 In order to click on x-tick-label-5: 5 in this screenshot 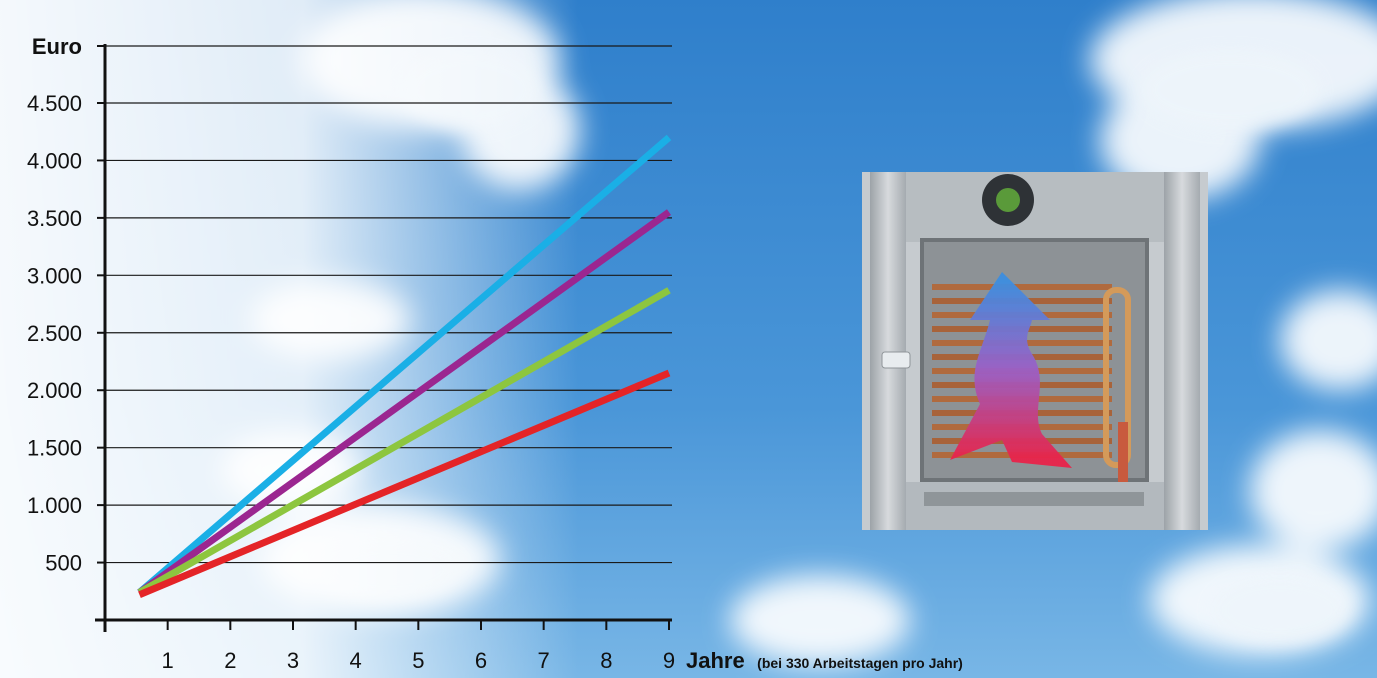, I will do `click(418, 660)`.